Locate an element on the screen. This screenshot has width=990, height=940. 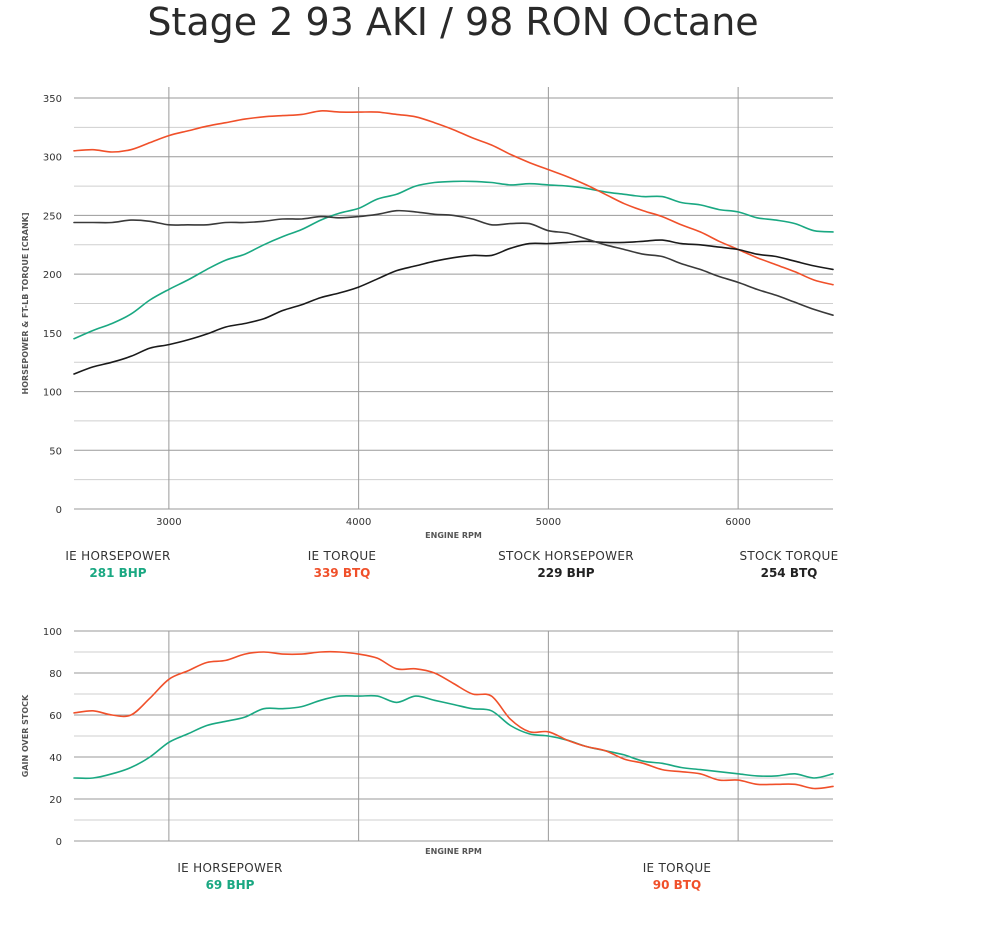
summary-label: STOCK TORQUE is located at coordinates (789, 556).